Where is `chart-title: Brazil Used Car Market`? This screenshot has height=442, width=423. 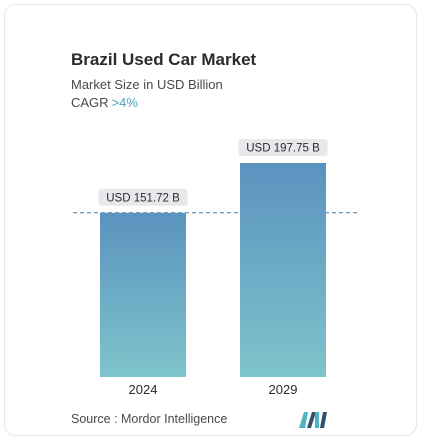 chart-title: Brazil Used Car Market is located at coordinates (164, 59).